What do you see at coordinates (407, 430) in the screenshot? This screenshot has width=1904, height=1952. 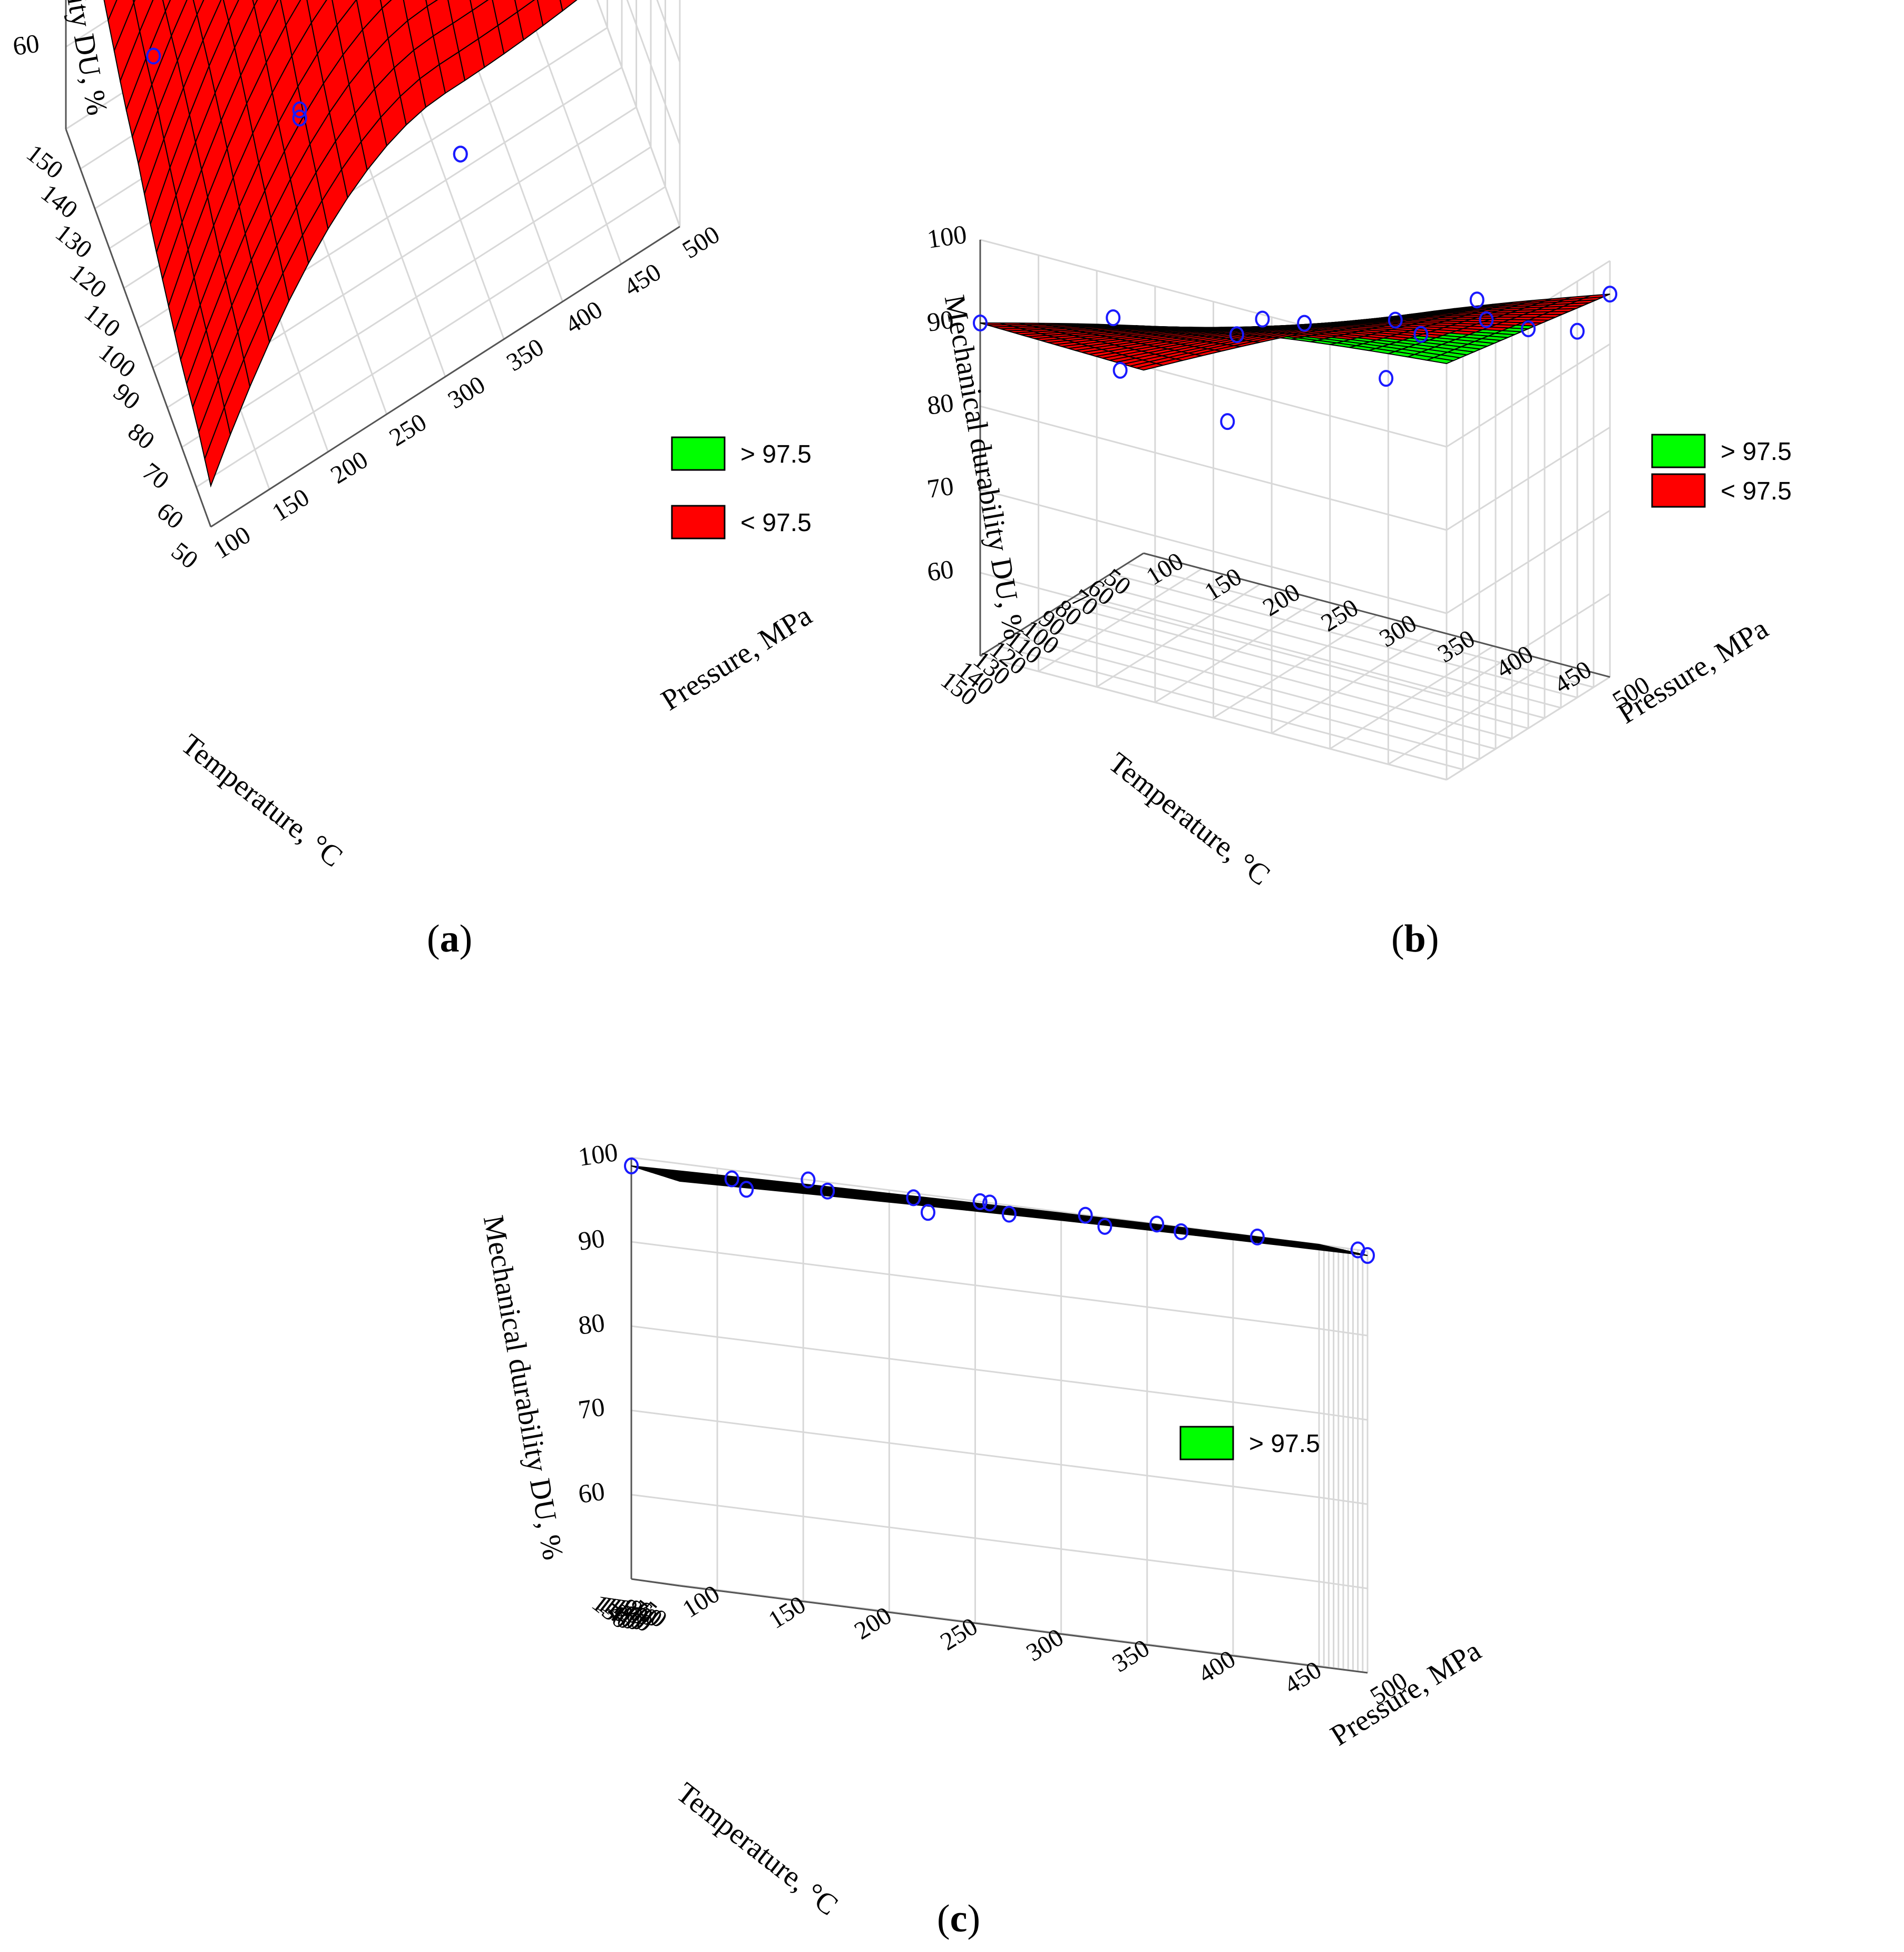 I see `x-tick-label: 250` at bounding box center [407, 430].